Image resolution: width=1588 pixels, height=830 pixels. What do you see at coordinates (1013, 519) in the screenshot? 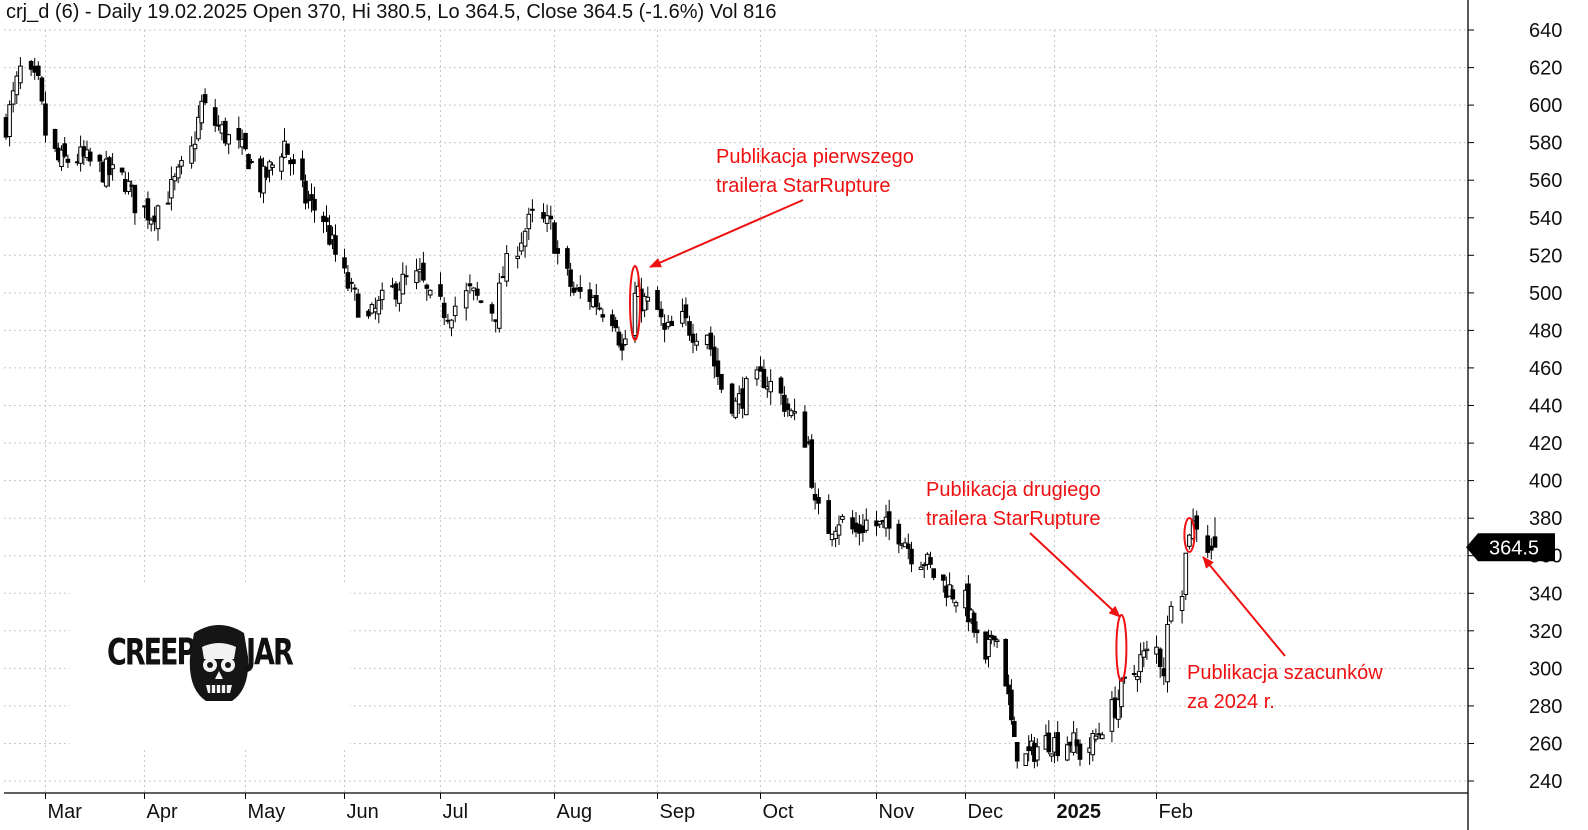
I see `annotation-line: trailera StarRupture` at bounding box center [1013, 519].